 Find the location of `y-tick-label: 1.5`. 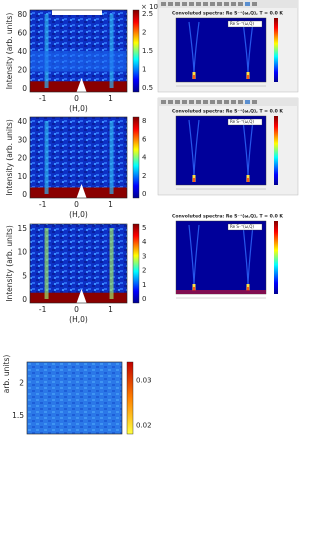

y-tick-label: 1.5 is located at coordinates (18, 415).